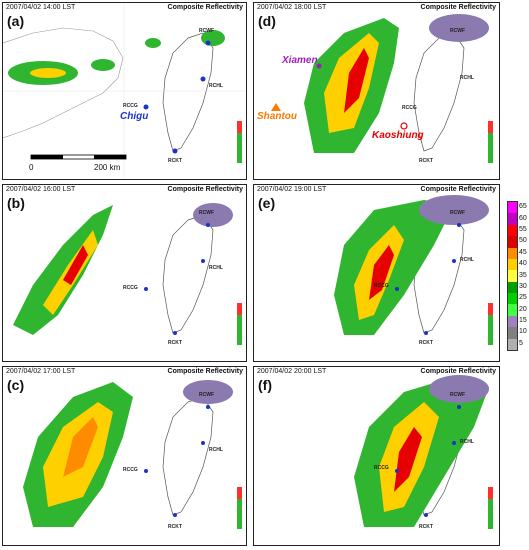 The width and height of the screenshot is (529, 550). Describe the element at coordinates (523, 275) in the screenshot. I see `legend-tick-label: 35` at that location.